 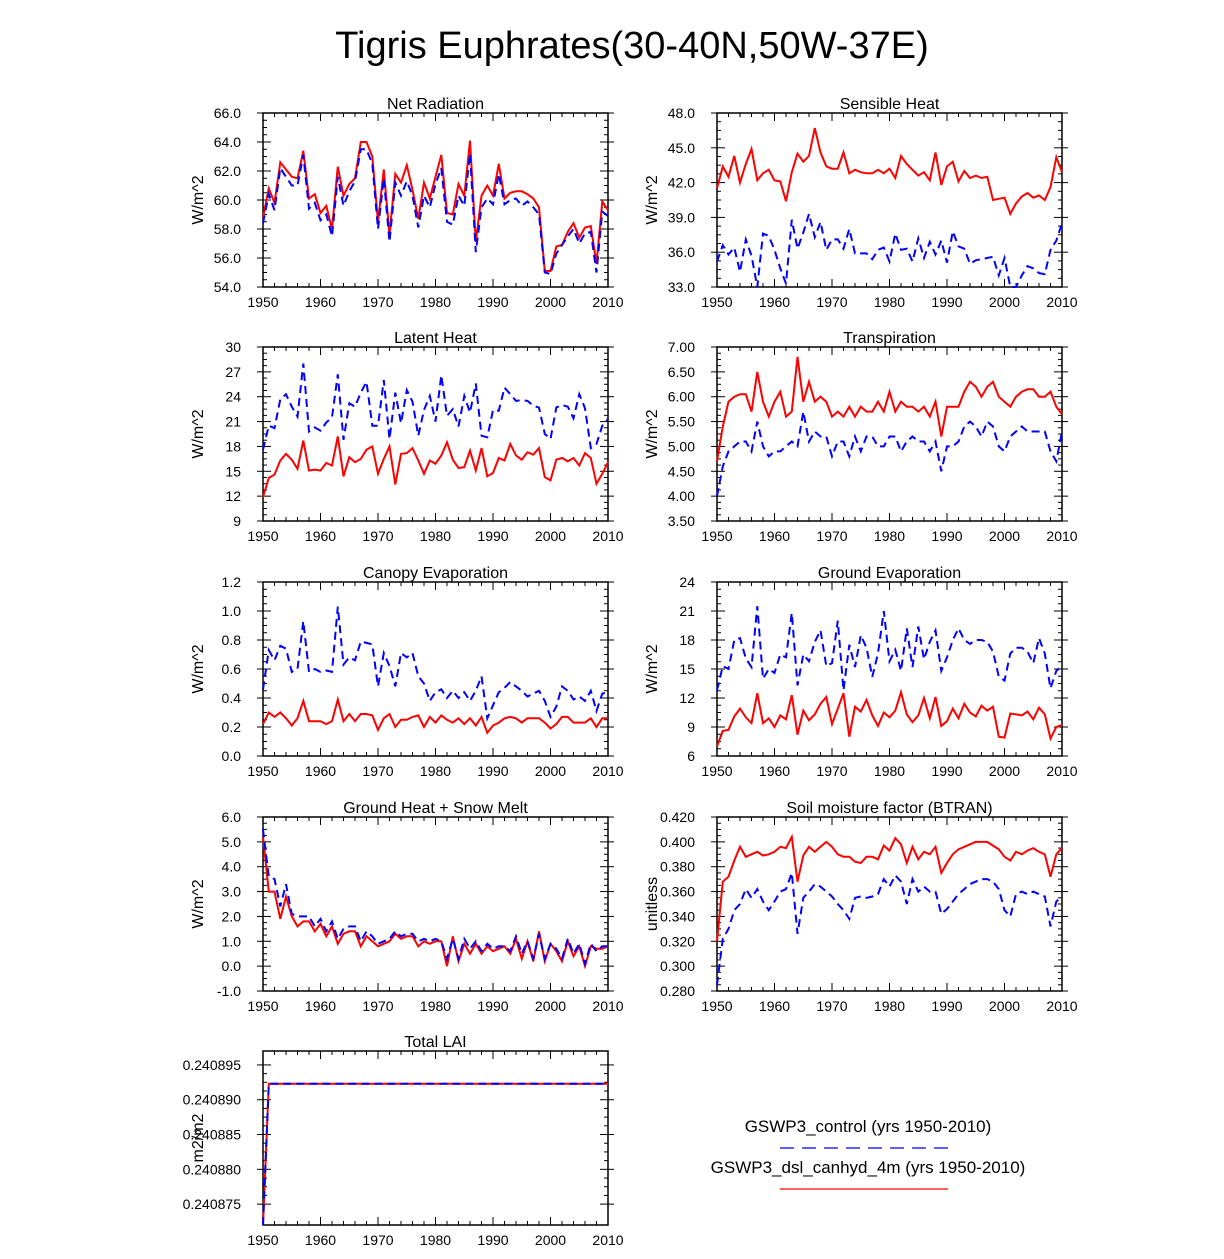 What do you see at coordinates (687, 582) in the screenshot?
I see `y-tick-label: 24` at bounding box center [687, 582].